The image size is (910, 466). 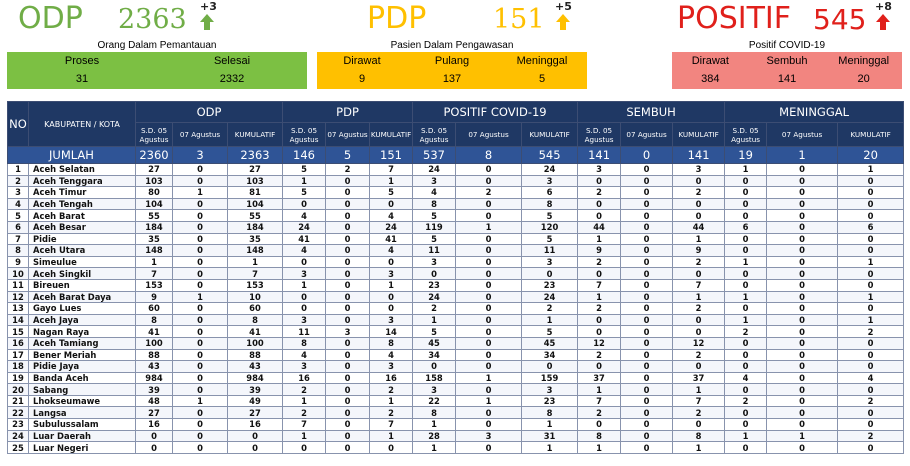 I want to click on table-cell: 6, so click(x=871, y=227).